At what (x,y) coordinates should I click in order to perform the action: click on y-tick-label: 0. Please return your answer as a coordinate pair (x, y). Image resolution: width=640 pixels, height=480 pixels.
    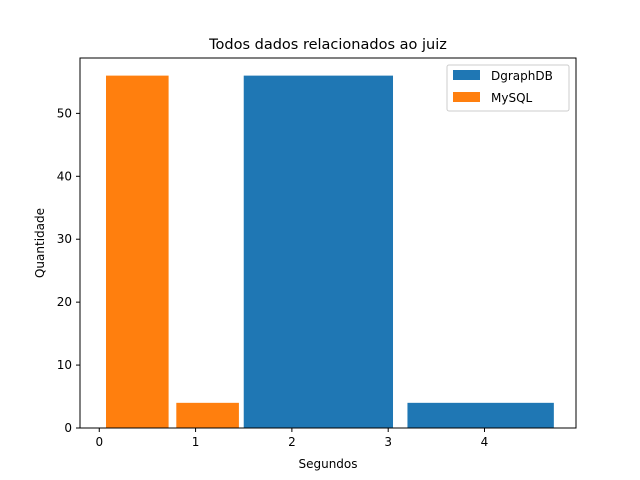
    Looking at the image, I should click on (68, 428).